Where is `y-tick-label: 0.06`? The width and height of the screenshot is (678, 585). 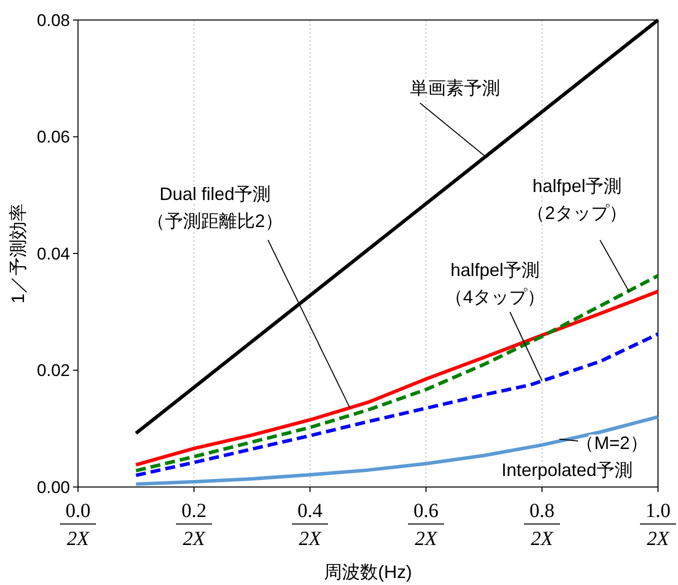
y-tick-label: 0.06 is located at coordinates (53, 137).